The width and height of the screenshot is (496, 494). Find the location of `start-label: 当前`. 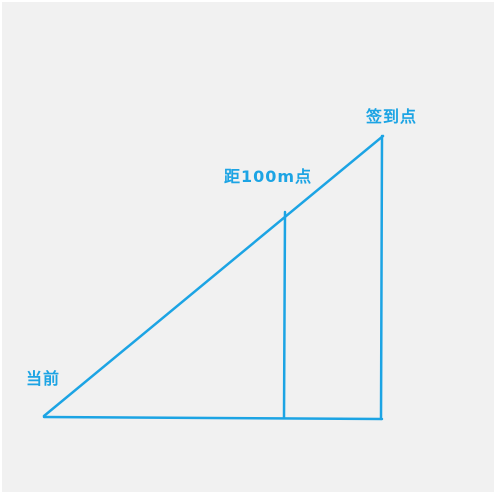

start-label: 当前 is located at coordinates (43, 378).